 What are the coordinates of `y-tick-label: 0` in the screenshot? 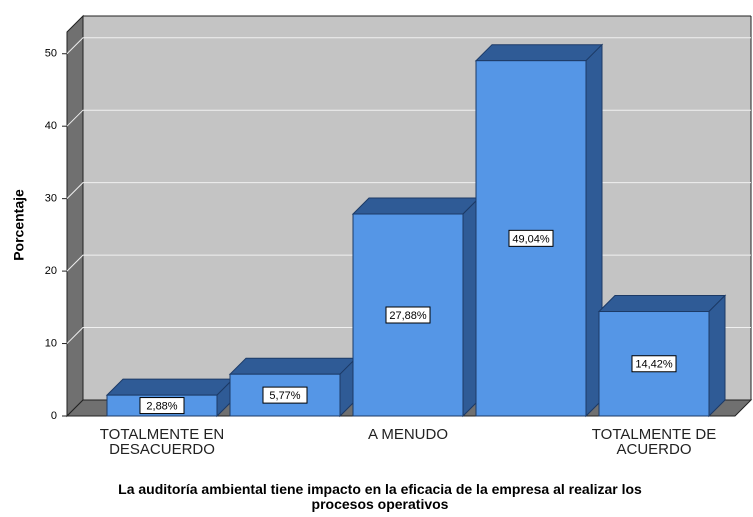 It's located at (54, 416).